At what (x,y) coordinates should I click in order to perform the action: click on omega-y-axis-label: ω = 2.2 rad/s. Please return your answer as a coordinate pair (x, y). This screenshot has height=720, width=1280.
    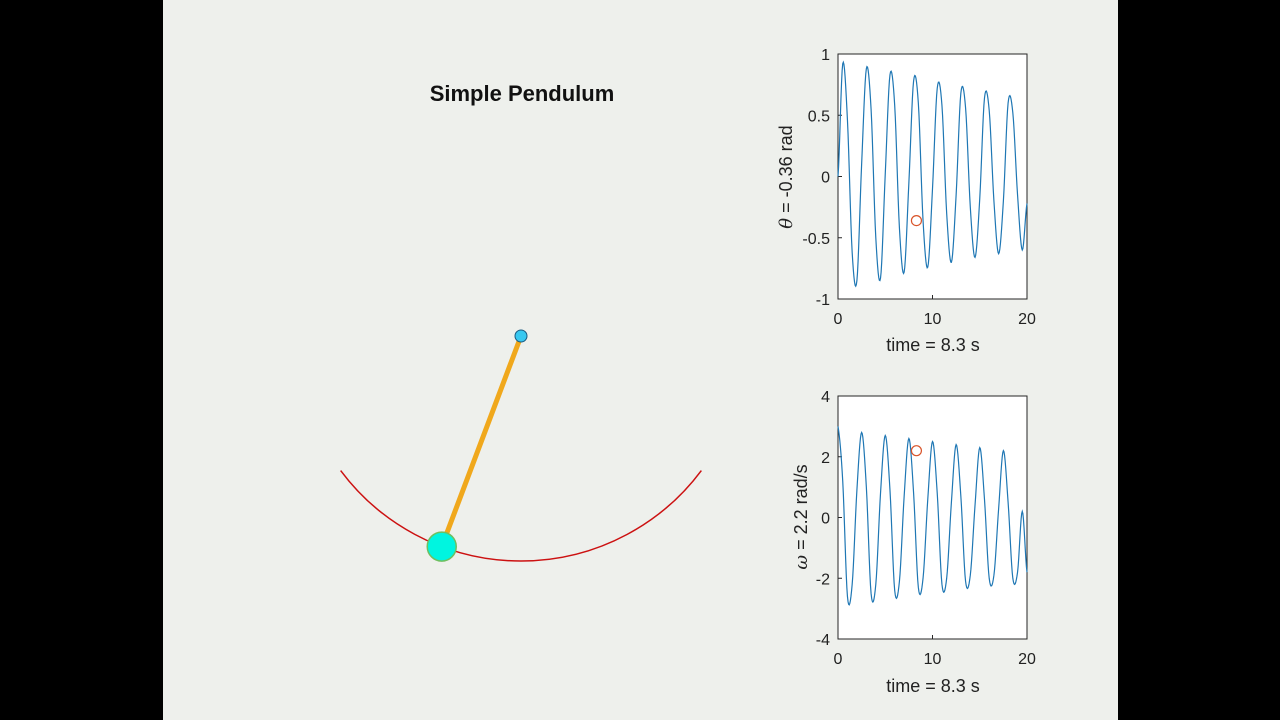
    Looking at the image, I should click on (801, 516).